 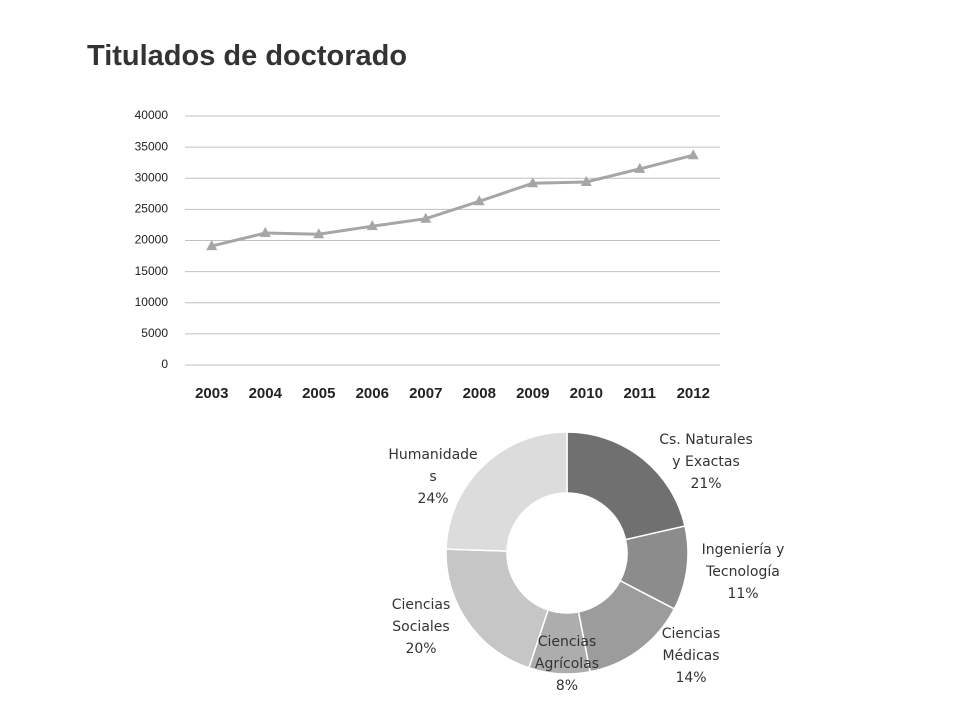 I want to click on y-tick-label: 35000, so click(x=152, y=146).